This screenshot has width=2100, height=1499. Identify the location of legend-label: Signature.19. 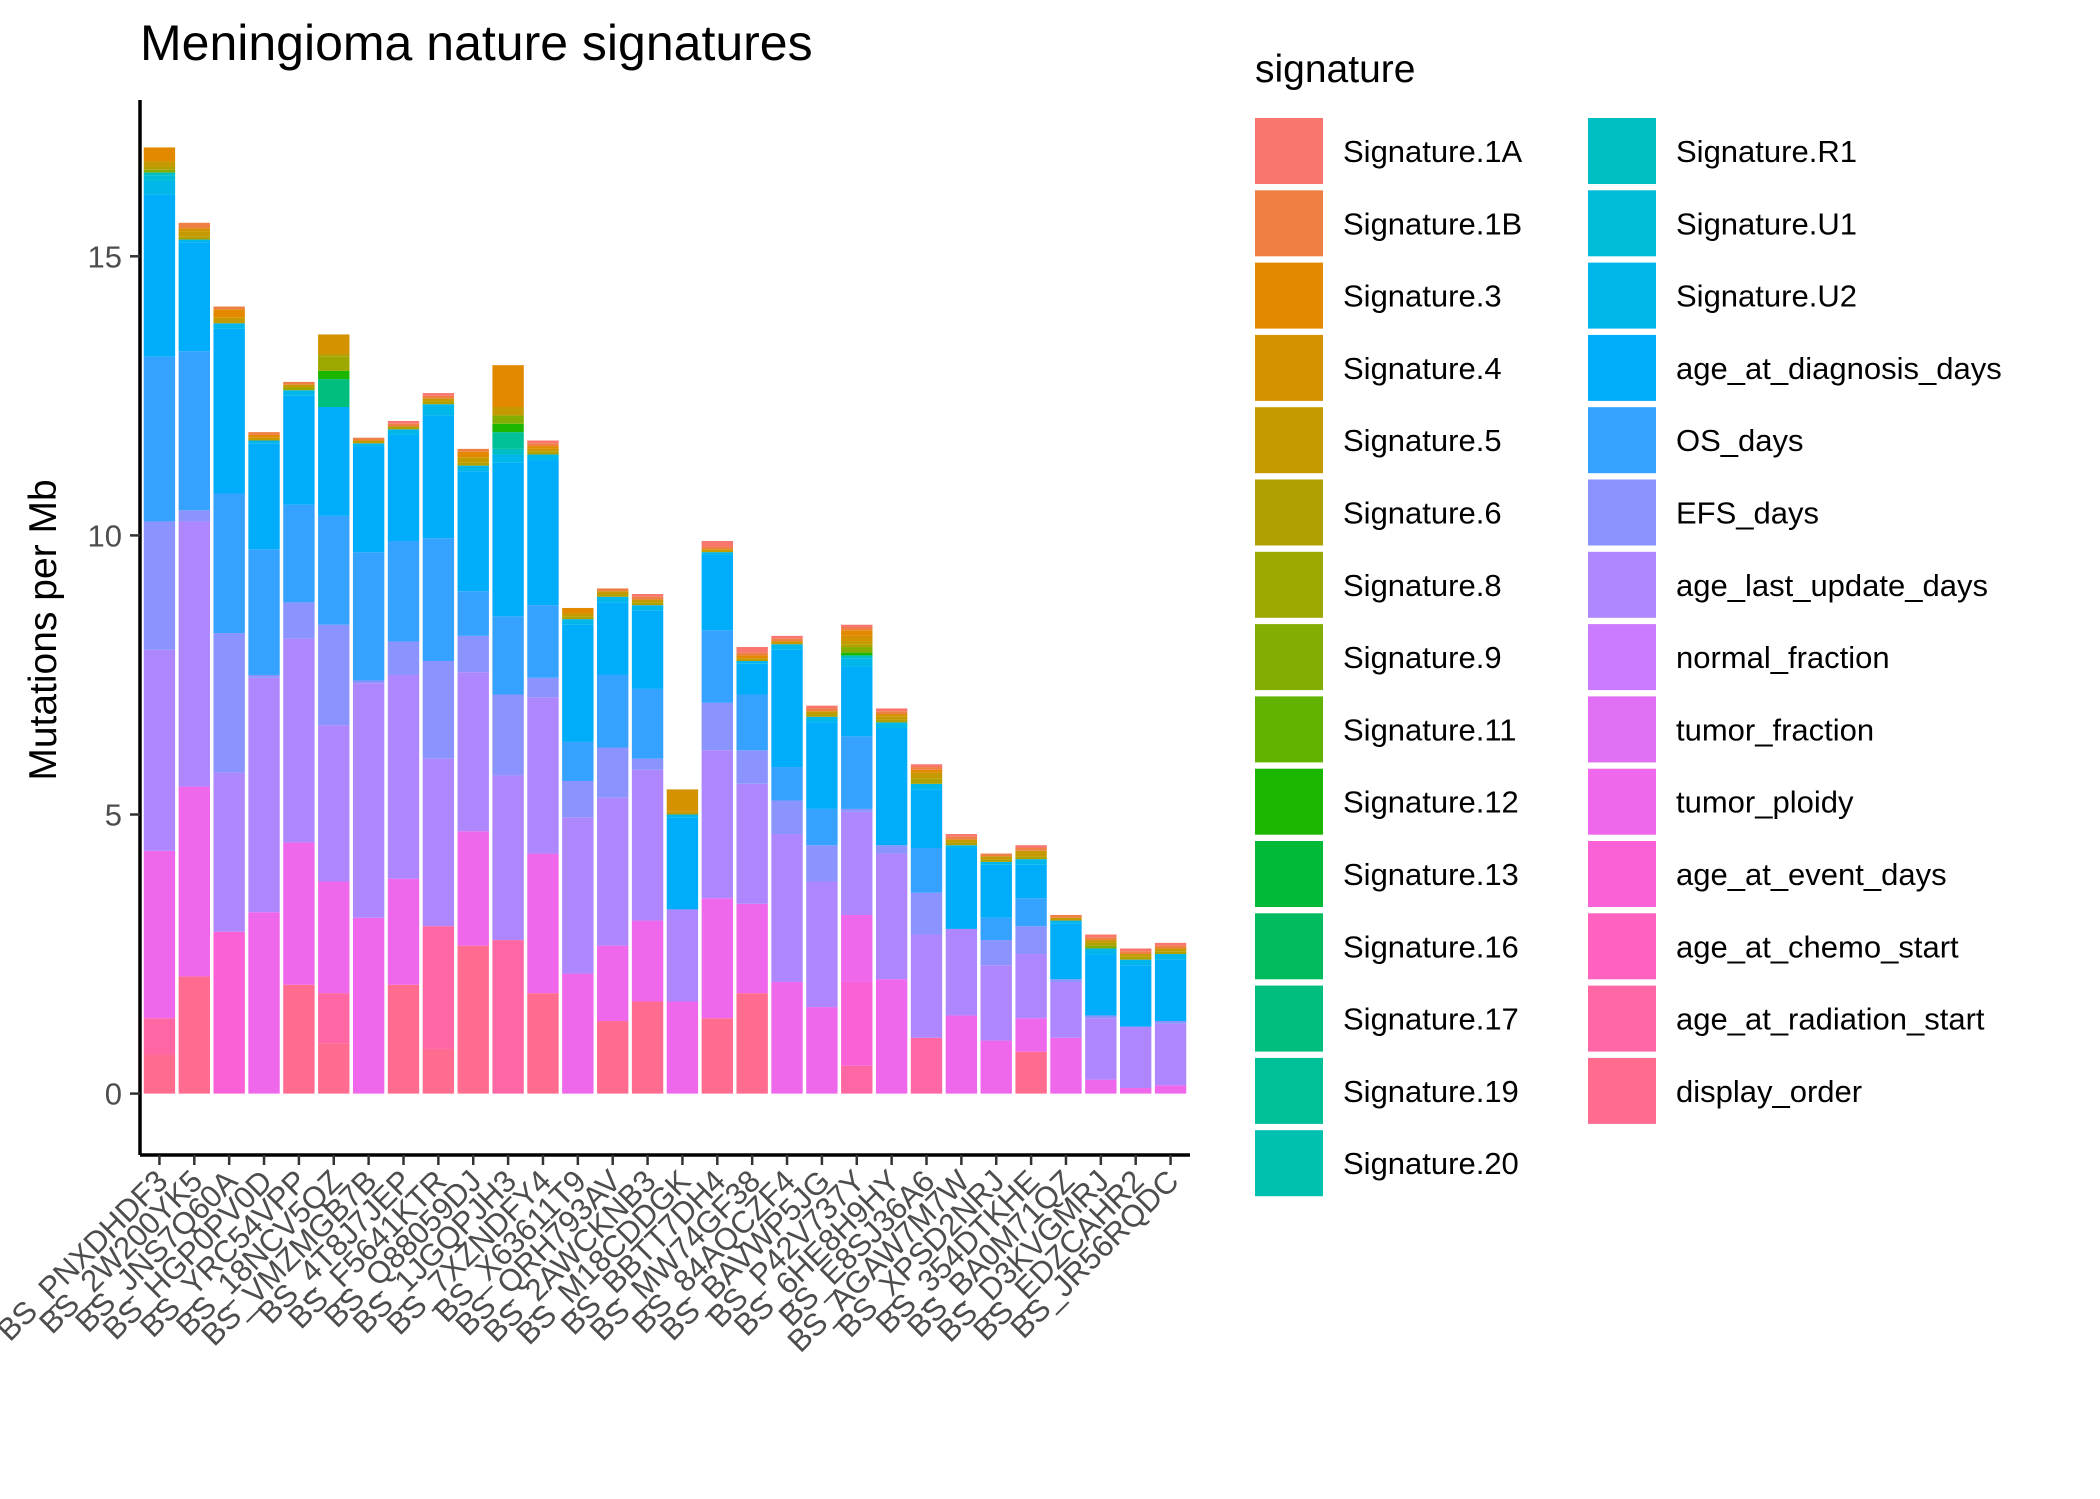
(1431, 1091).